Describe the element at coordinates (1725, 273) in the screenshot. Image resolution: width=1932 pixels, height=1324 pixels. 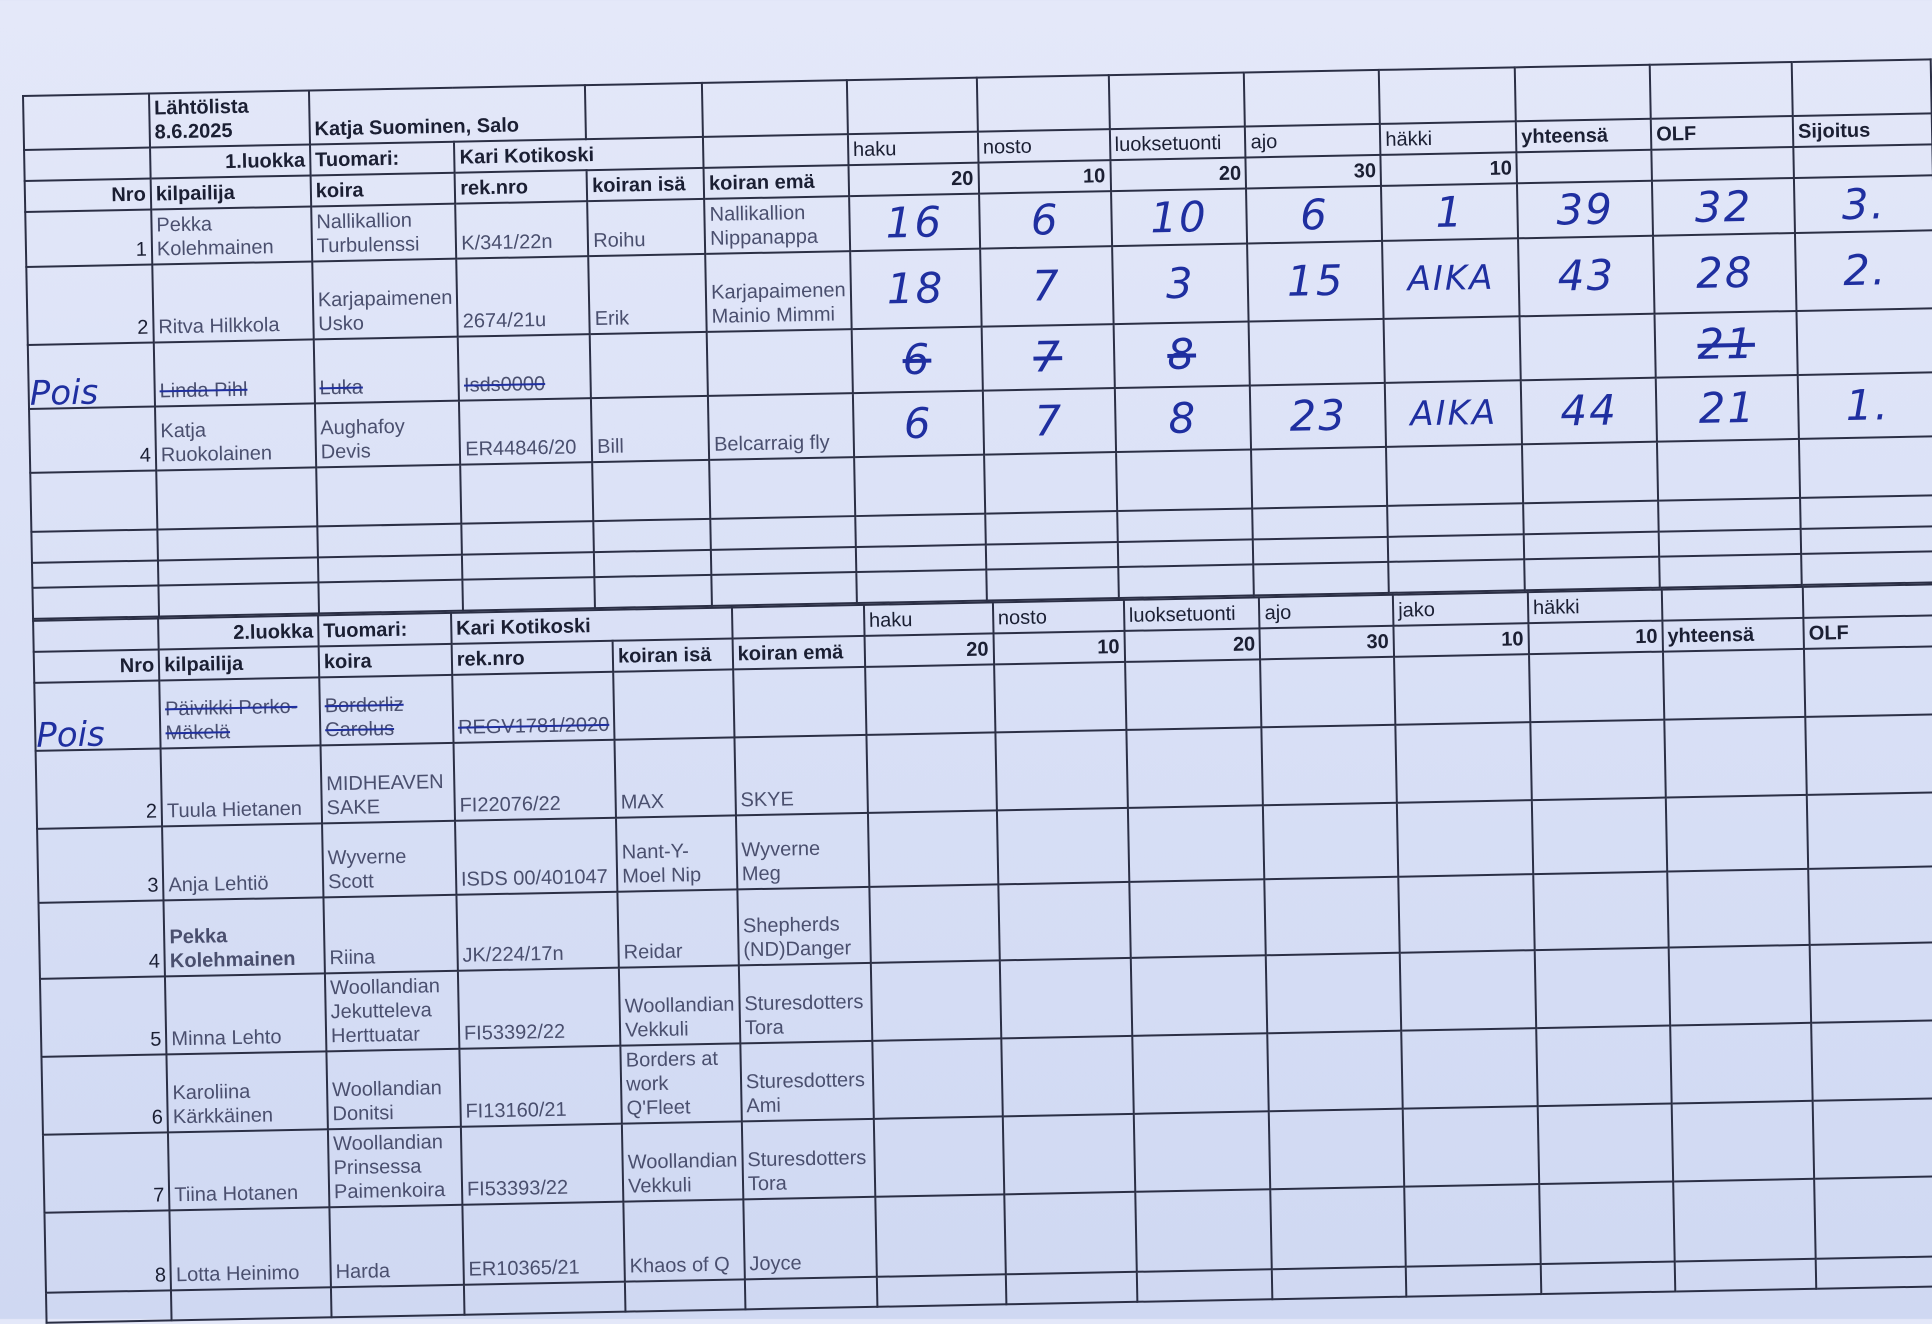
I see `olf-cell: 28` at that location.